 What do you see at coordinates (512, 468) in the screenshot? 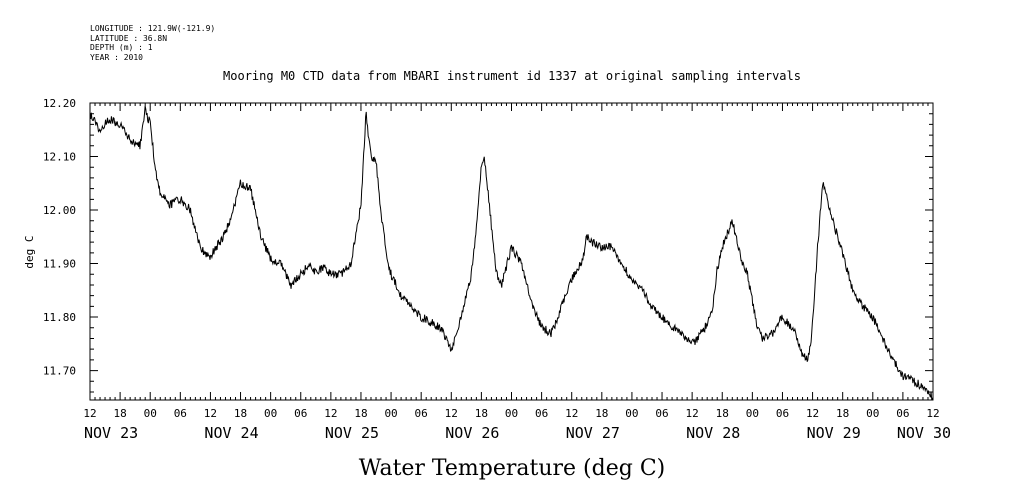
I see `x-axis-label: Water Temperature (deg C)` at bounding box center [512, 468].